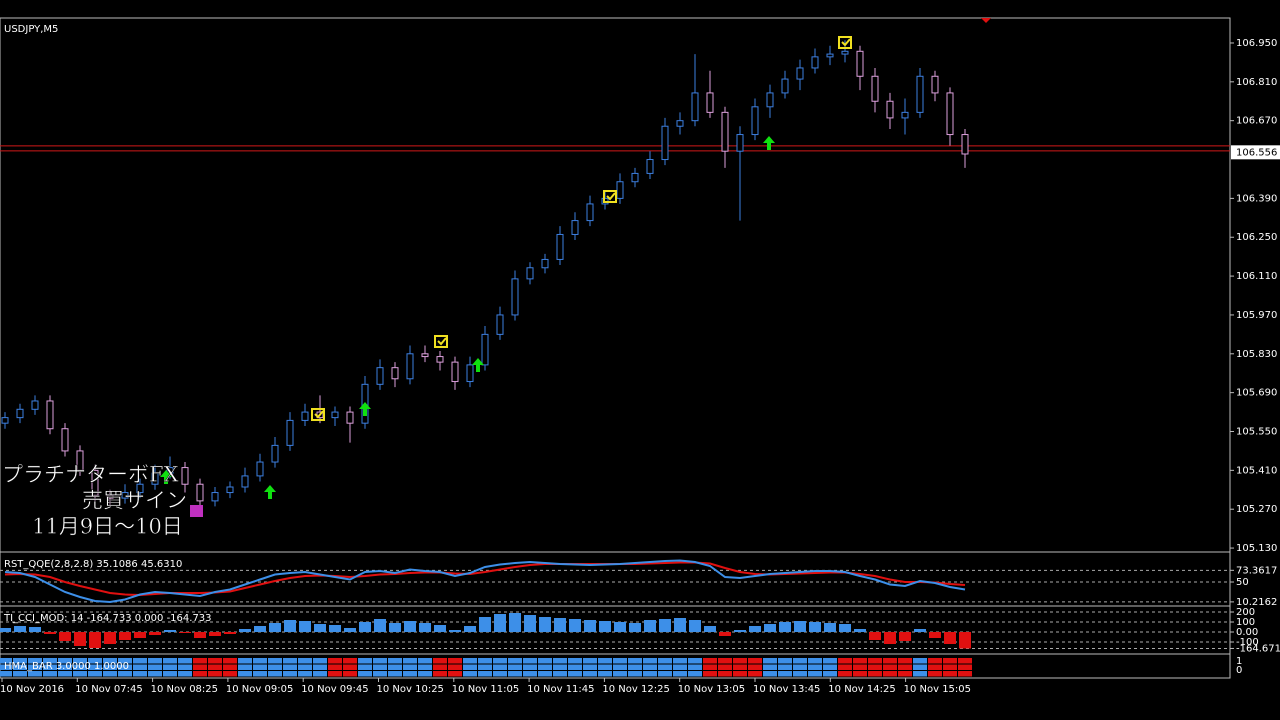 Image resolution: width=1280 pixels, height=720 pixels. What do you see at coordinates (334, 689) in the screenshot?
I see `time-label: 10 Nov 09:45` at bounding box center [334, 689].